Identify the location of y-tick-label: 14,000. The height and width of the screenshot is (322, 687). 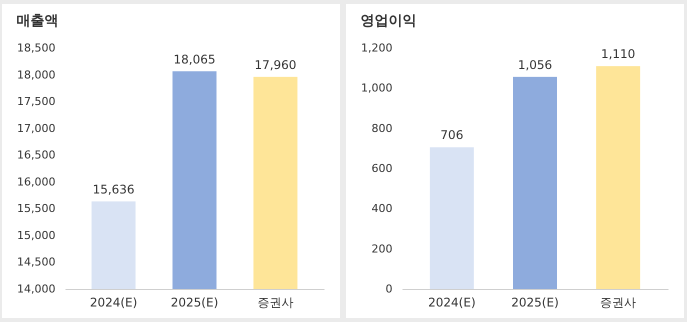
(36, 289).